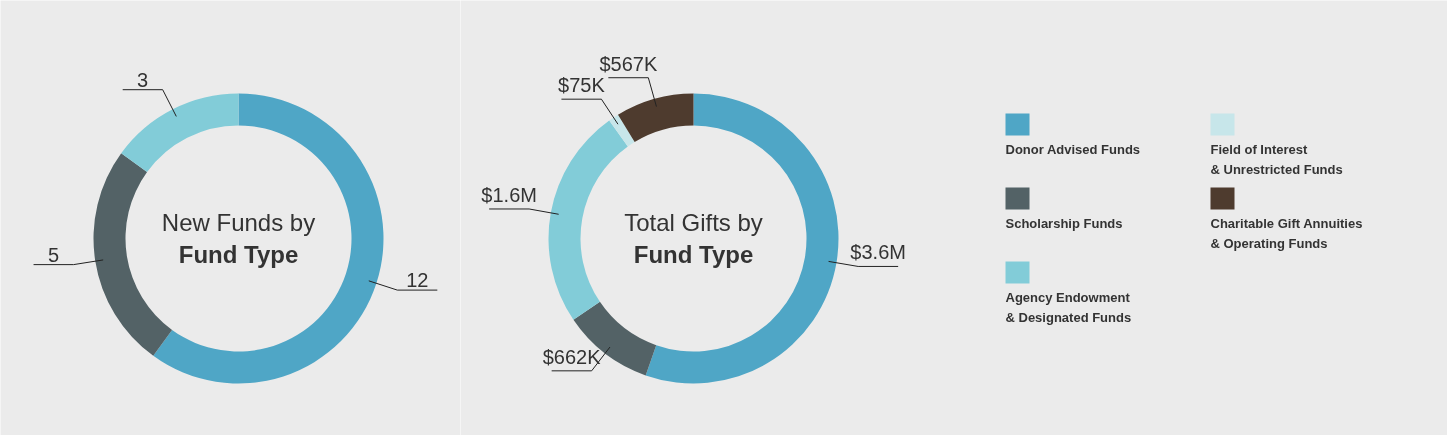 The image size is (1447, 435). What do you see at coordinates (628, 63) in the screenshot?
I see `data-label: $567K` at bounding box center [628, 63].